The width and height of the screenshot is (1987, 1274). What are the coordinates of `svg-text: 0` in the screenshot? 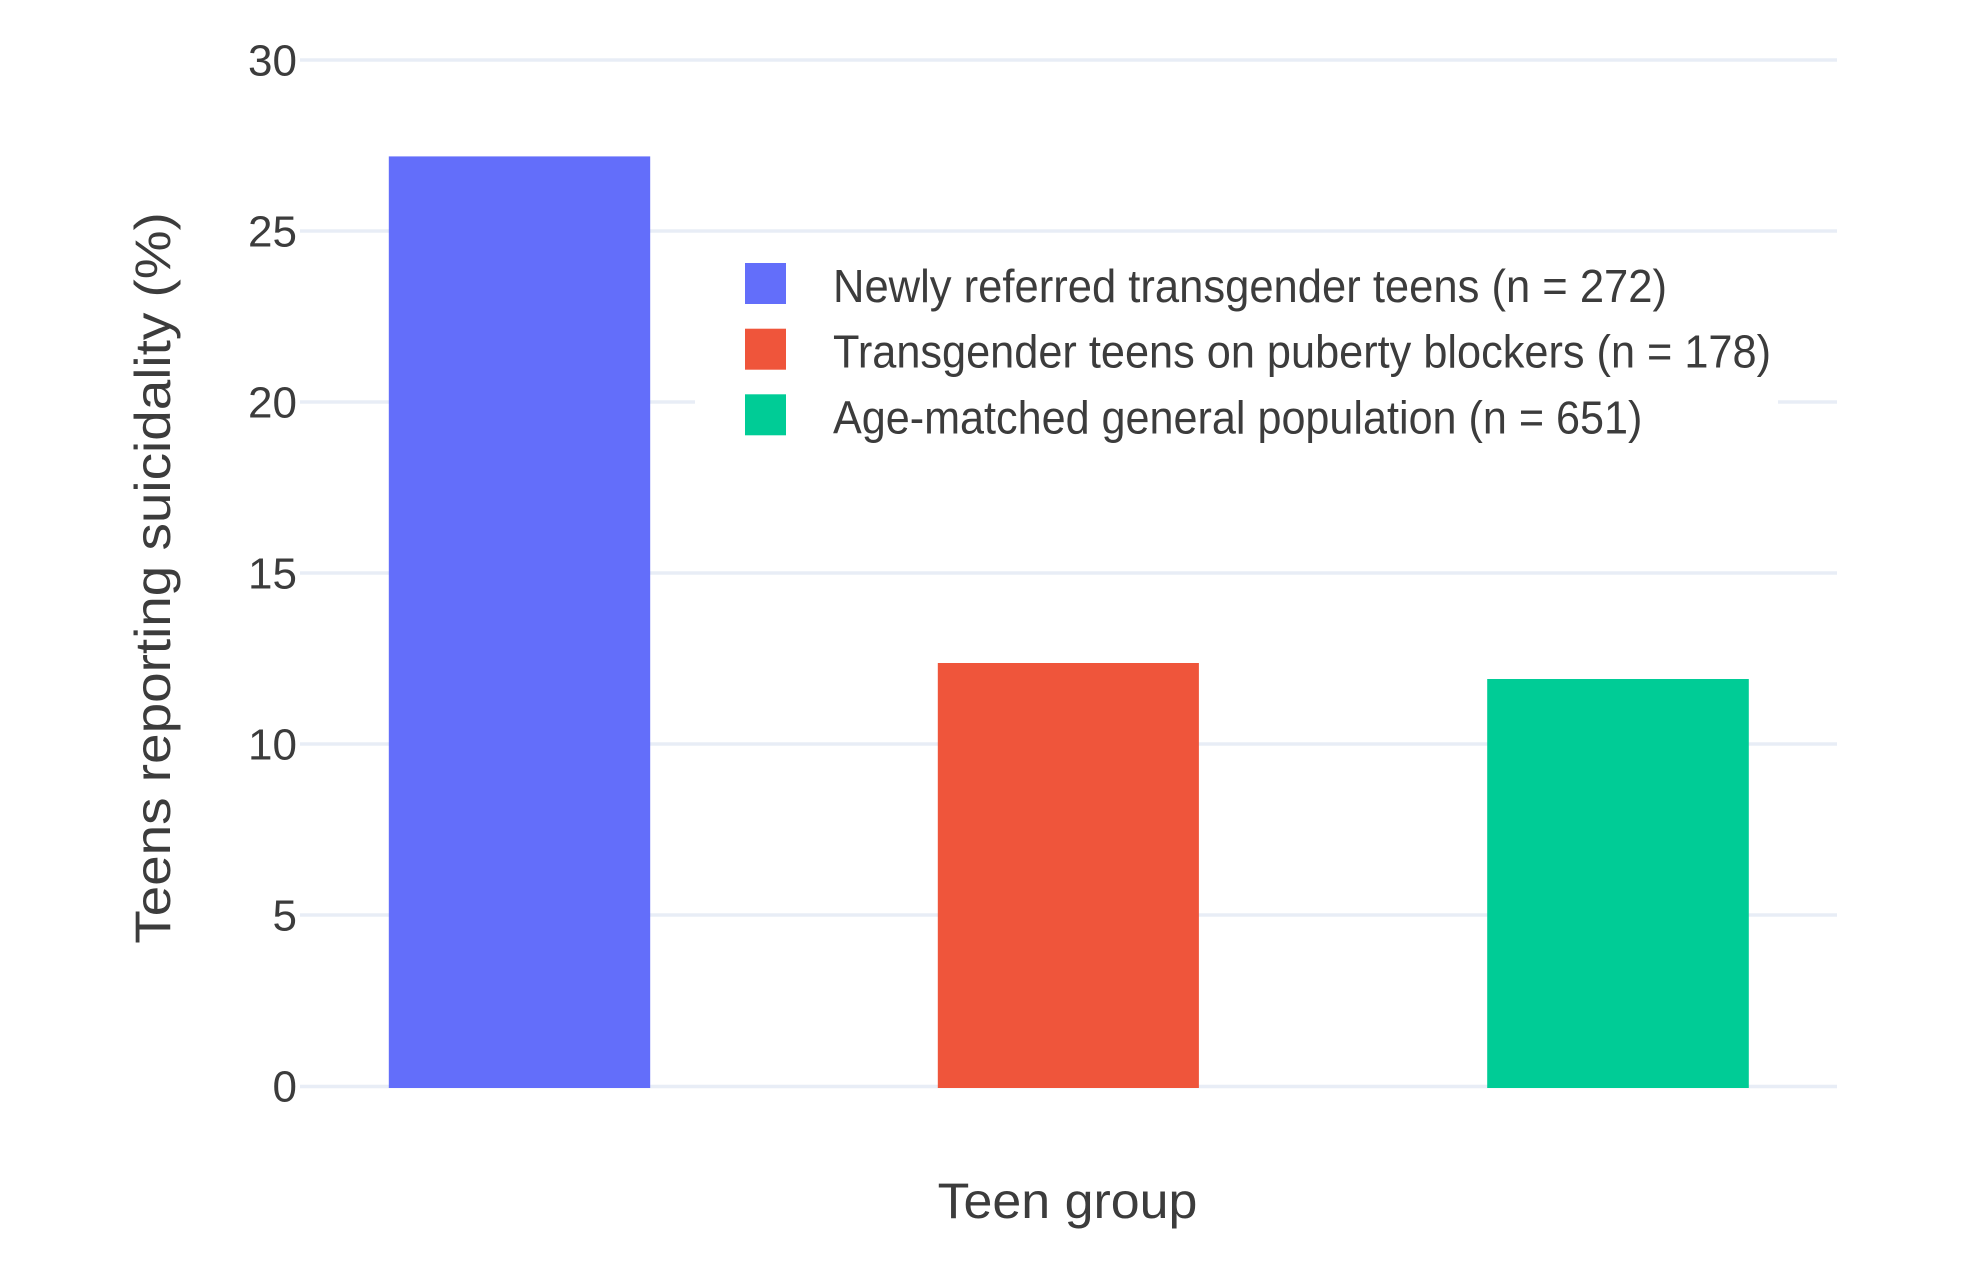 It's located at (285, 1087).